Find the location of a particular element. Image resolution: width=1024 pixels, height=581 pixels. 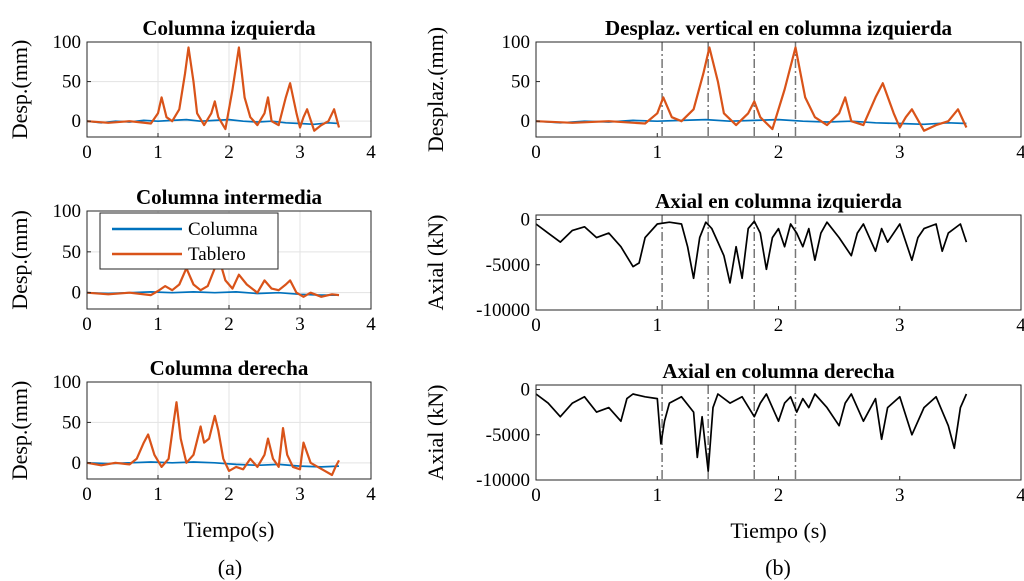

legend-label-columna: Columna is located at coordinates (223, 229).